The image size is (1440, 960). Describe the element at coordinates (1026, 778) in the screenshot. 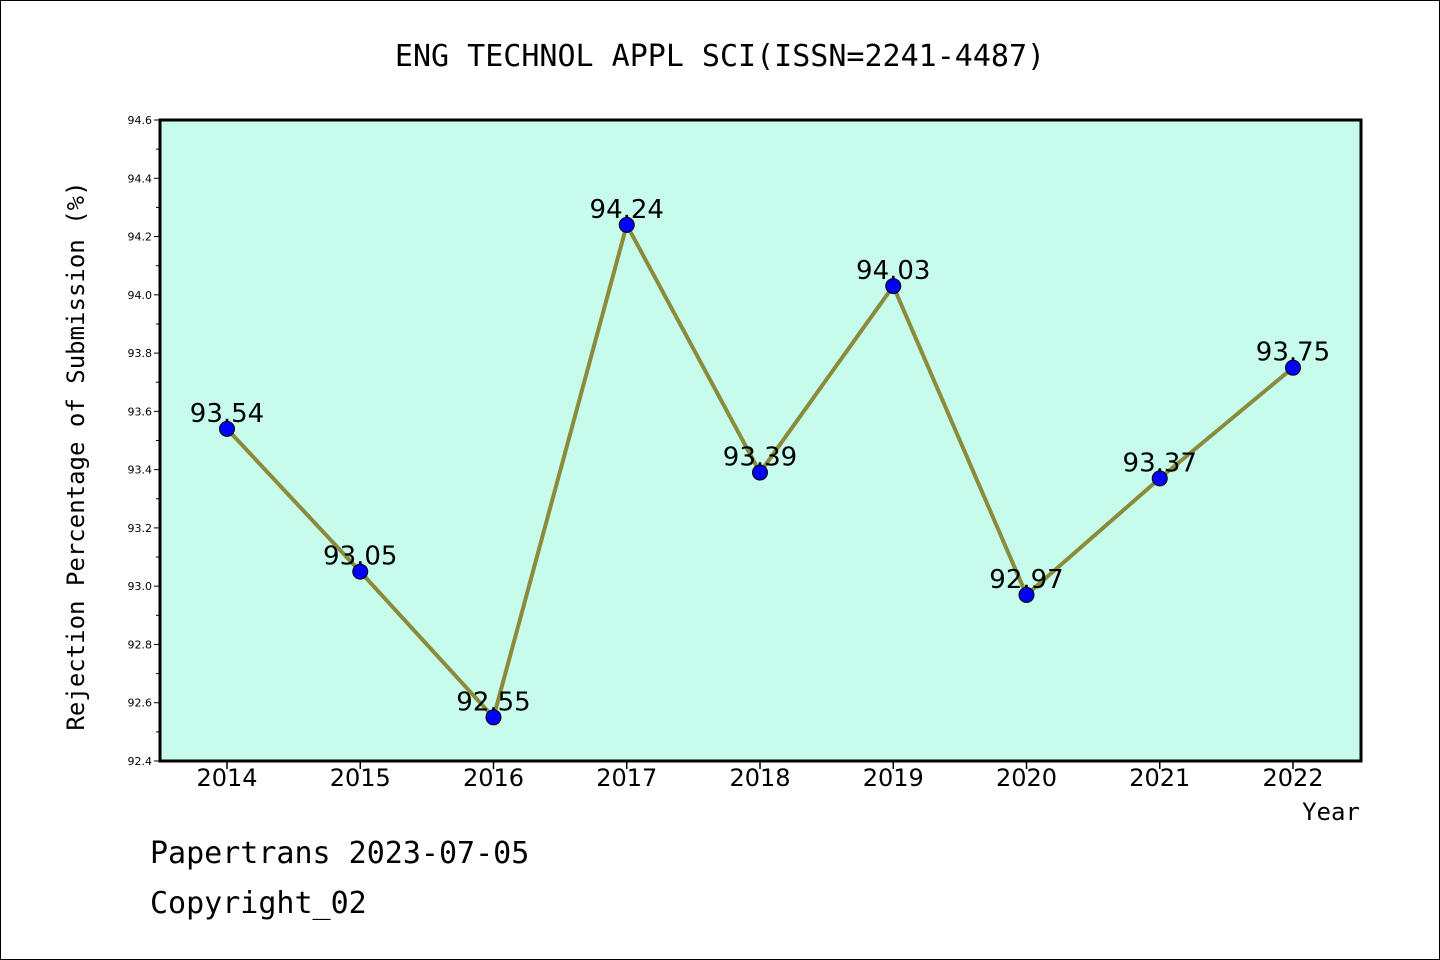

I see `x-tick-label: 2020` at that location.